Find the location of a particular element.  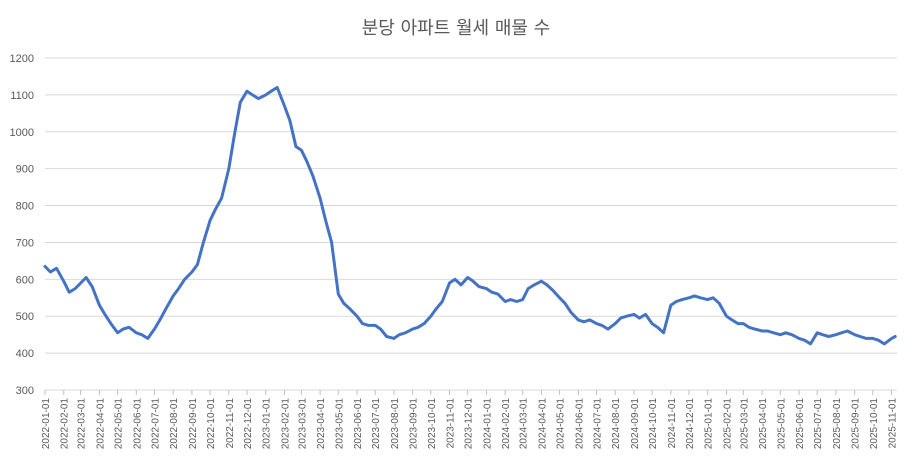

y-tick-label: 300 is located at coordinates (25, 391).